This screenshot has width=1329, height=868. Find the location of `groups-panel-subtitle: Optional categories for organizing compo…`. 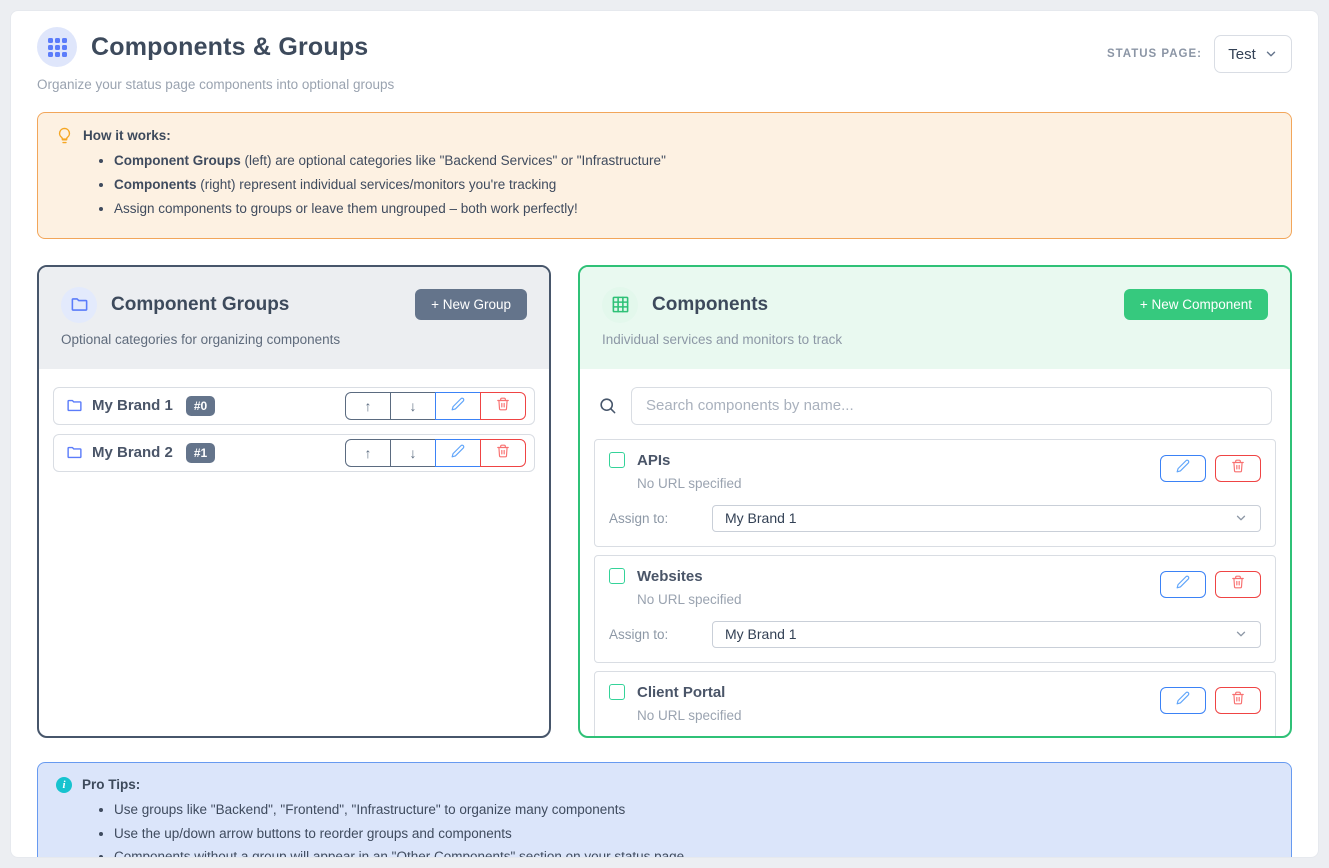

groups-panel-subtitle: Optional categories for organizing compo… is located at coordinates (201, 339).